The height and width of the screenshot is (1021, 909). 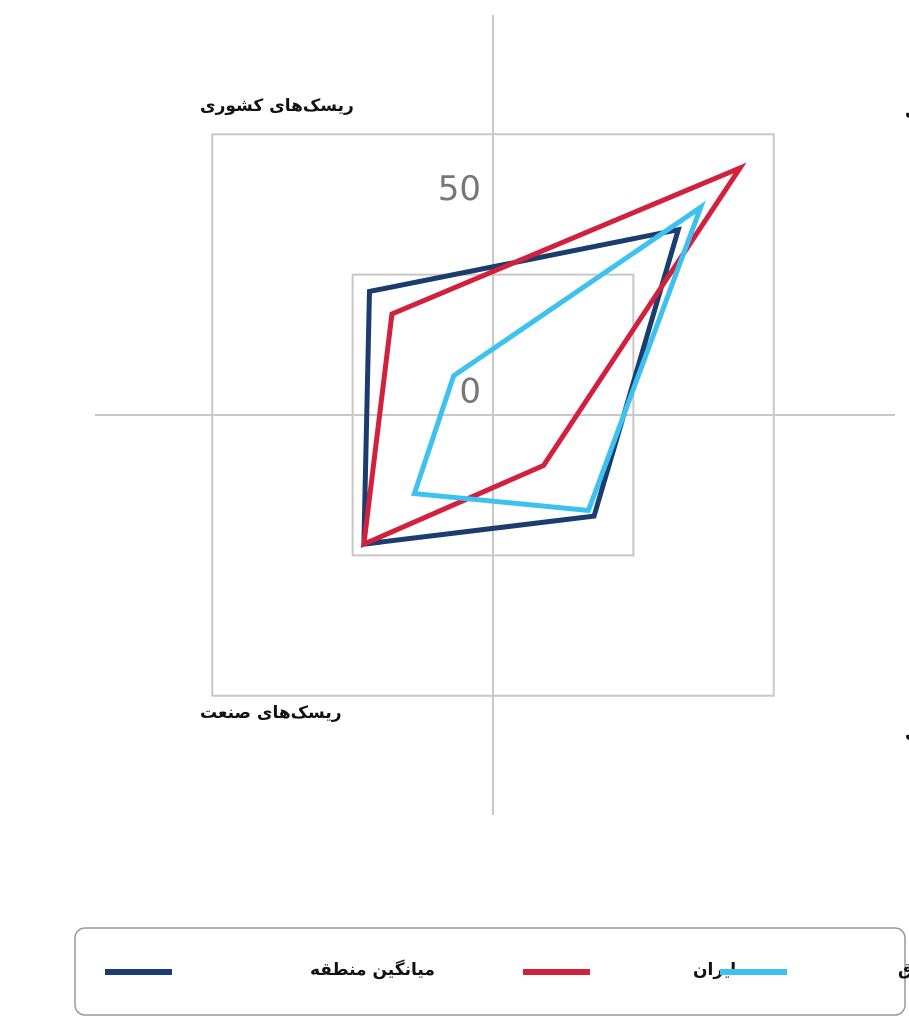 I want to click on legend-label: عراق, so click(x=903, y=970).